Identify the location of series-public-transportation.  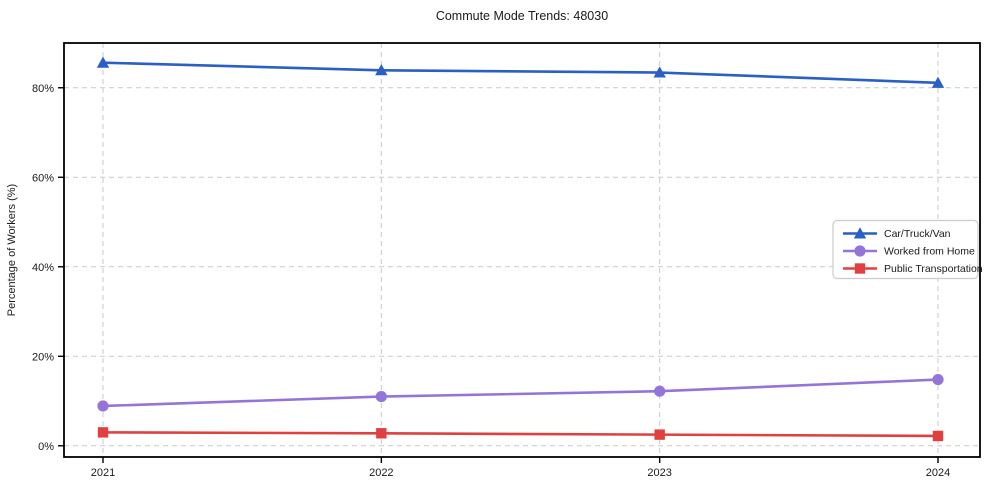
(520, 434).